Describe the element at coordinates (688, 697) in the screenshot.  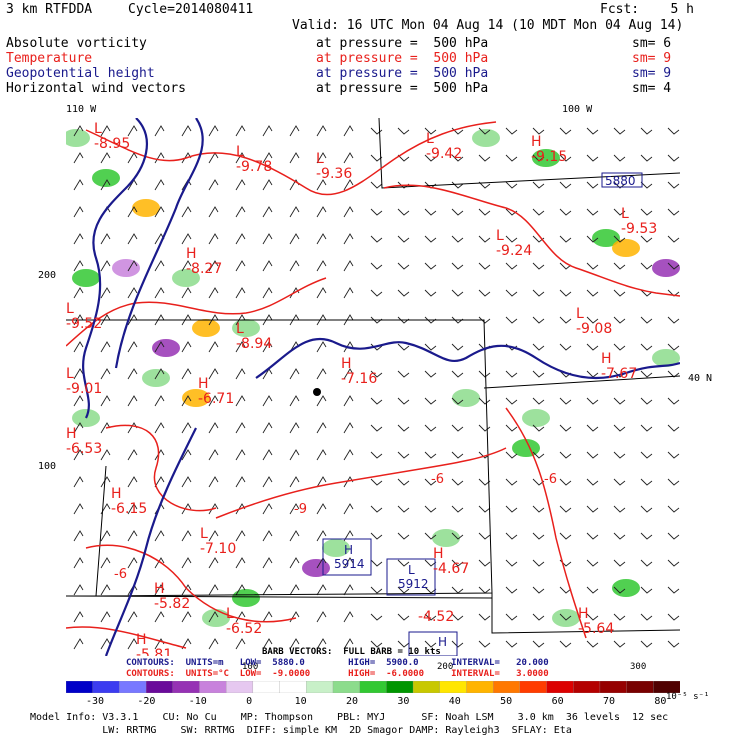
I see `colorbar-units: 10⁻⁵ s⁻¹` at that location.